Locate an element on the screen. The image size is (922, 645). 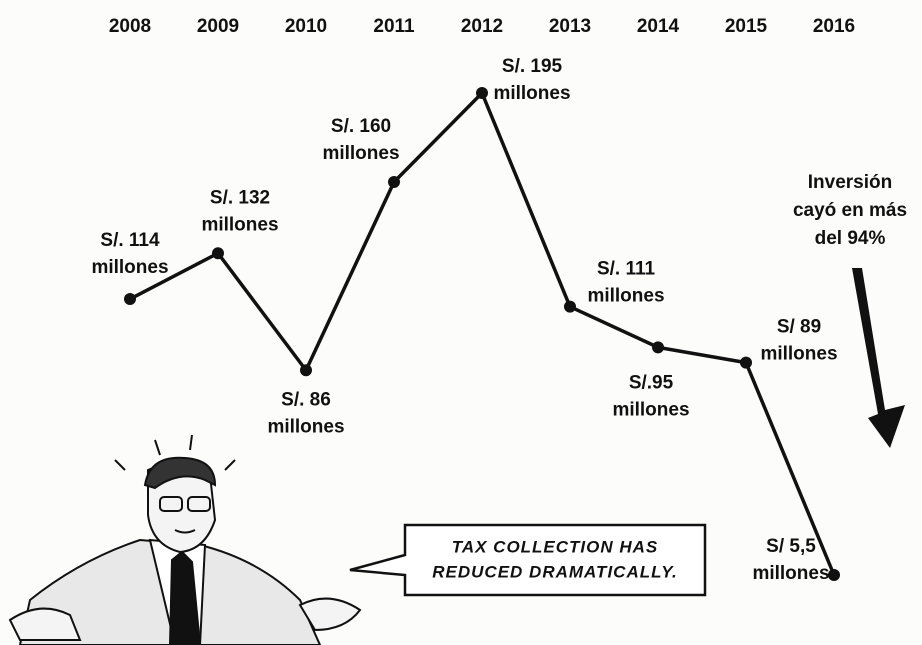
down-arrow is located at coordinates (878, 358).